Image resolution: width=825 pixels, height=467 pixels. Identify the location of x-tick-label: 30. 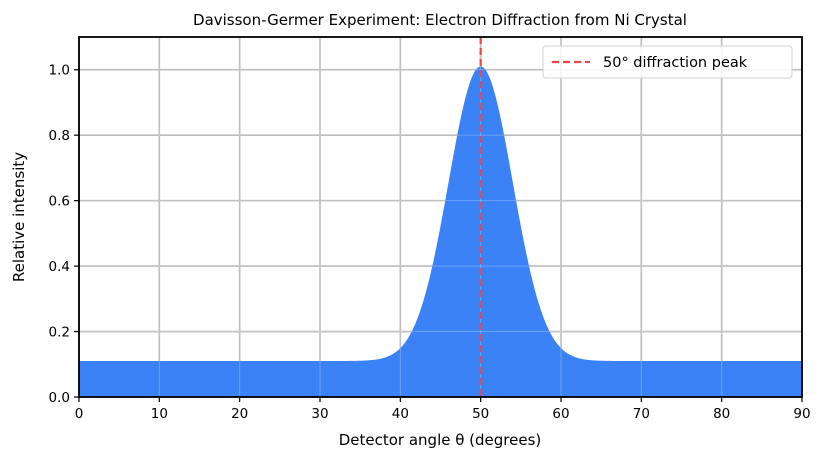
(319, 414).